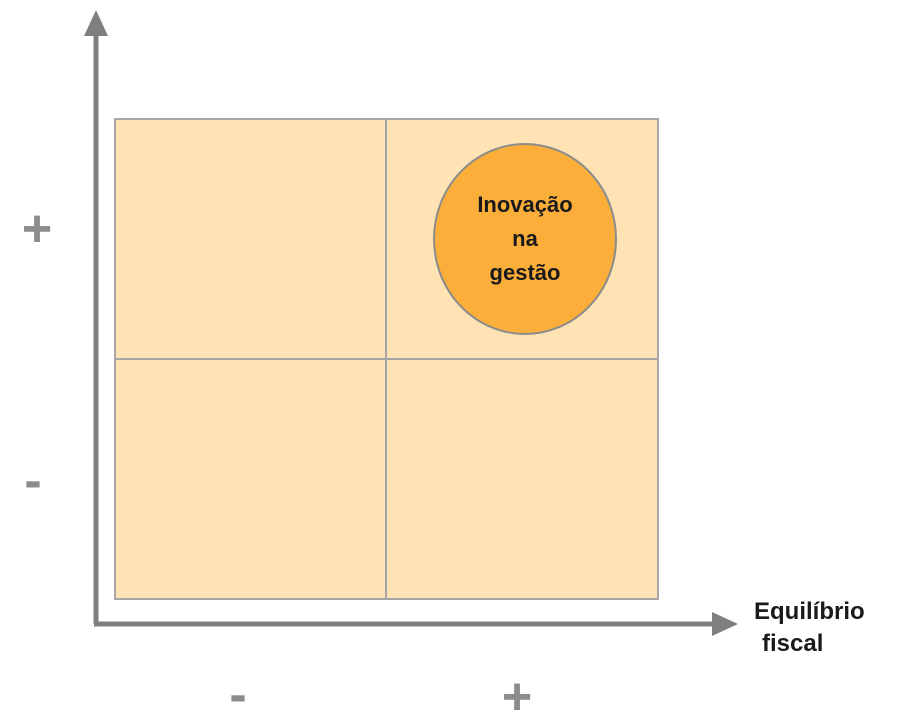  I want to click on y-axis-minus-sign: -, so click(32, 481).